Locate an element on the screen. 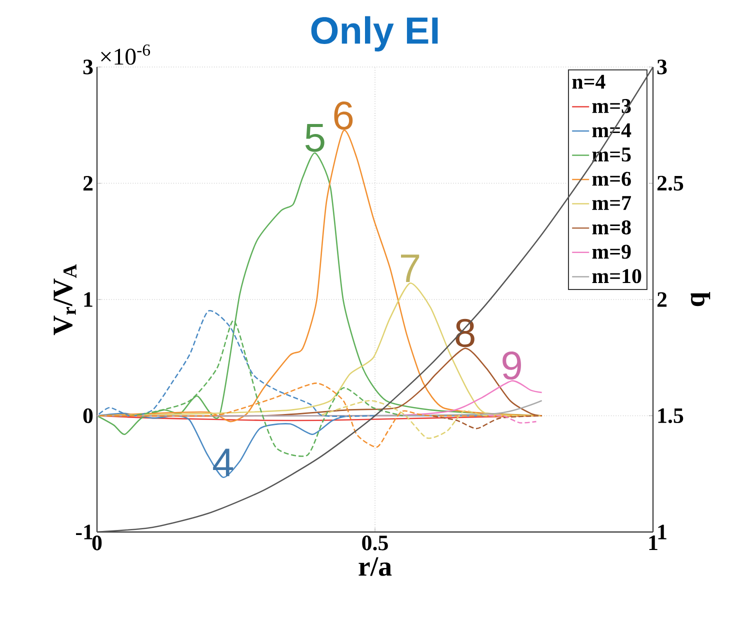  annotation: 6 is located at coordinates (343, 116).